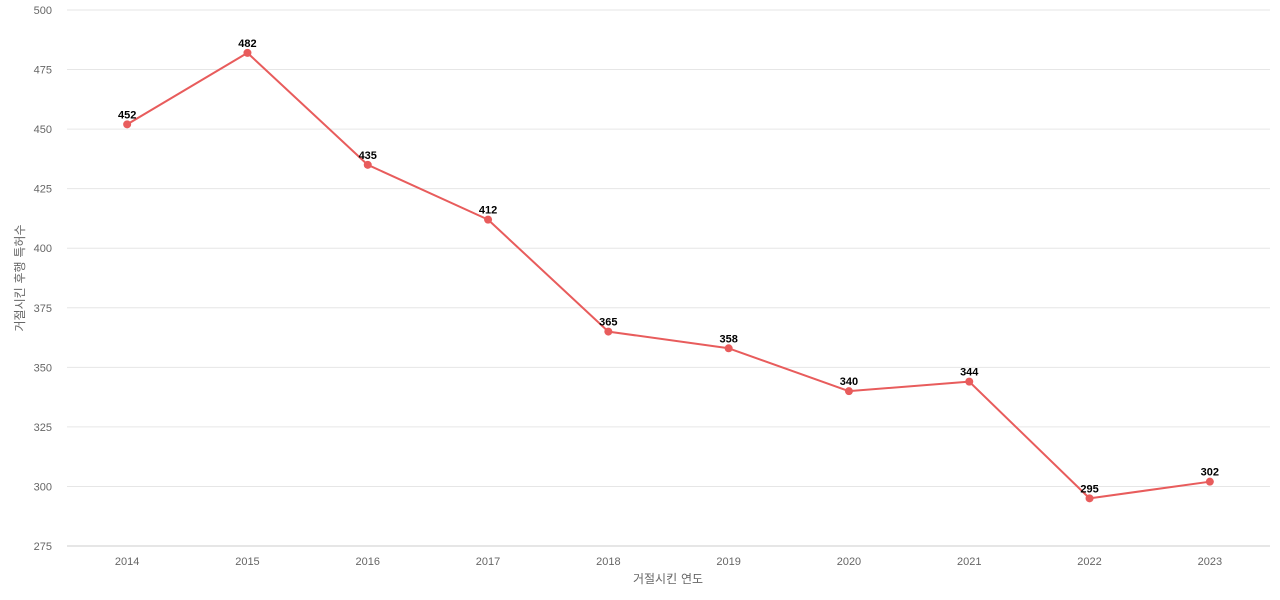 This screenshot has width=1280, height=600. I want to click on y-axis: 275 300 325 350 375 400 425 450 475 500, so click(43, 279).